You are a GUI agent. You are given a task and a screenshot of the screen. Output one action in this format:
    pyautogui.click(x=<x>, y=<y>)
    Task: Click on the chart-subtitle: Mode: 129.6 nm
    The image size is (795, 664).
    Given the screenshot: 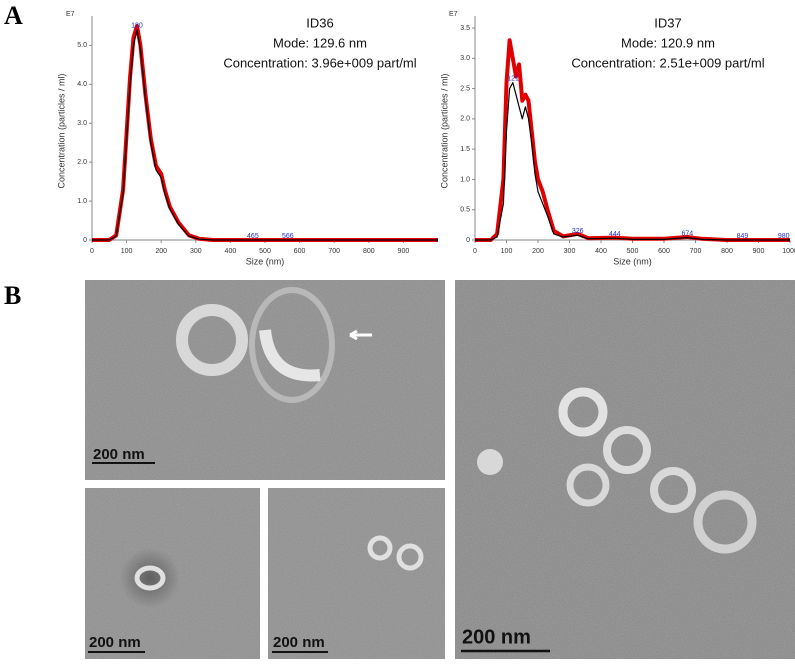 What is the action you would take?
    pyautogui.click(x=320, y=42)
    